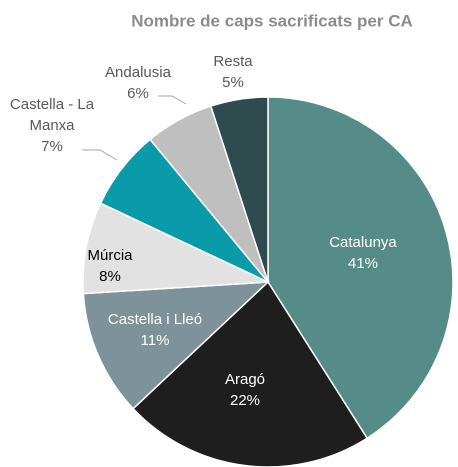 Image resolution: width=458 pixels, height=467 pixels. Describe the element at coordinates (233, 82) in the screenshot. I see `slice-value-label: 5%` at that location.